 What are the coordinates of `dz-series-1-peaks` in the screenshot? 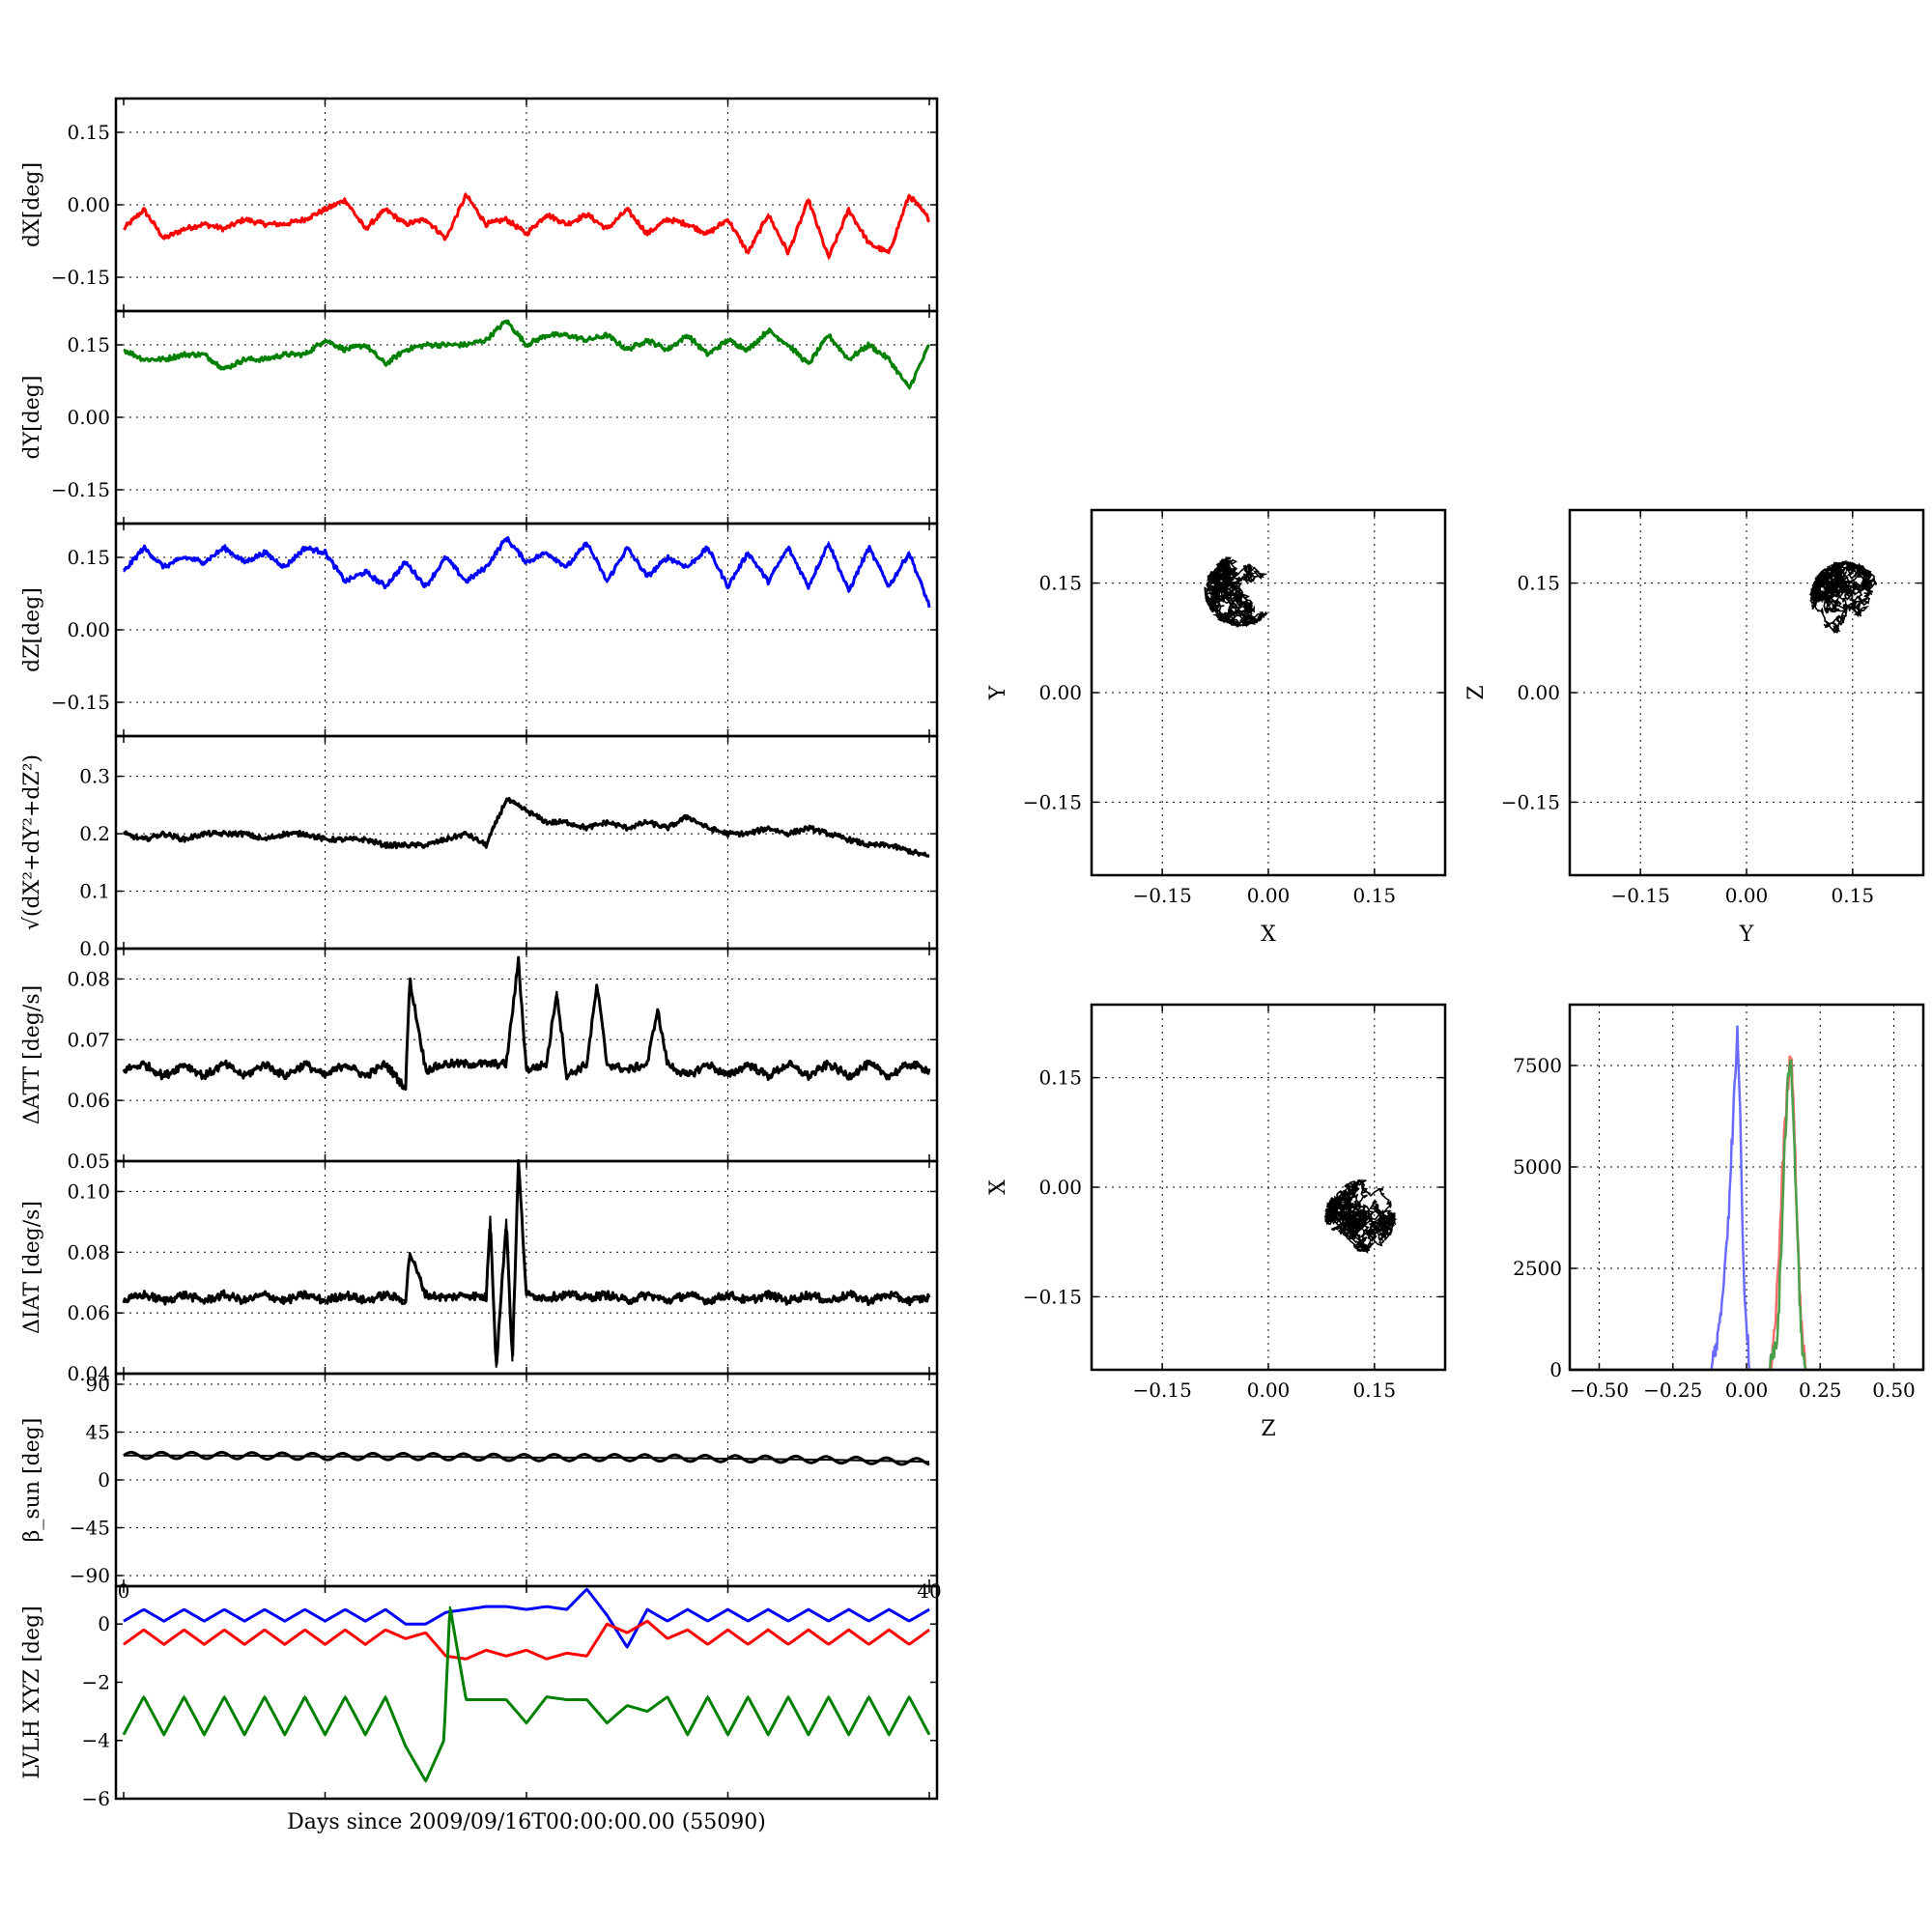 It's located at (526, 571).